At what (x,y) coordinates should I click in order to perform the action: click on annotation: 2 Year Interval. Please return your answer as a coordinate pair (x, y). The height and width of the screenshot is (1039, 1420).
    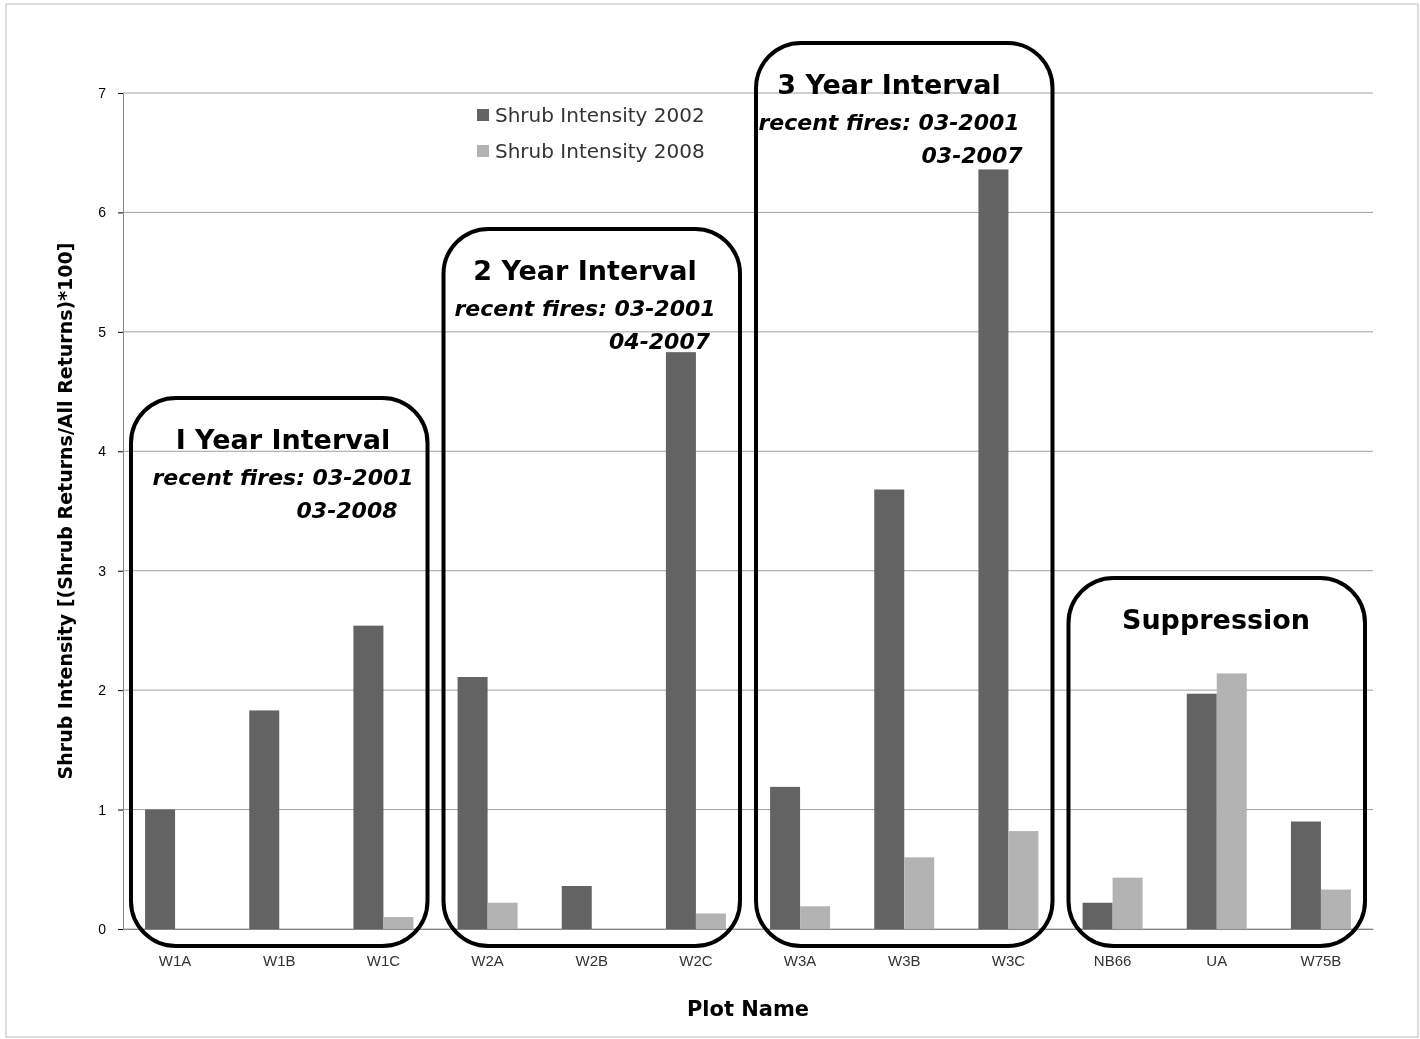
    Looking at the image, I should click on (585, 270).